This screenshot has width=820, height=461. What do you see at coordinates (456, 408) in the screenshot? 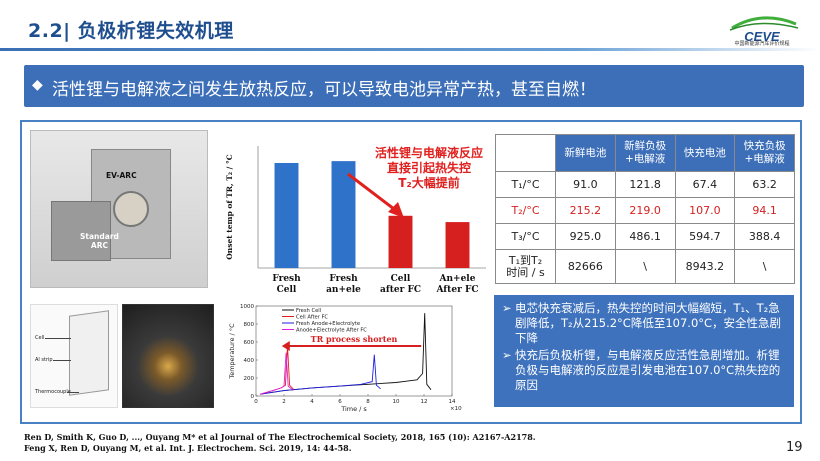
I see `x-multiplier-label: ×10⁴` at bounding box center [456, 408].